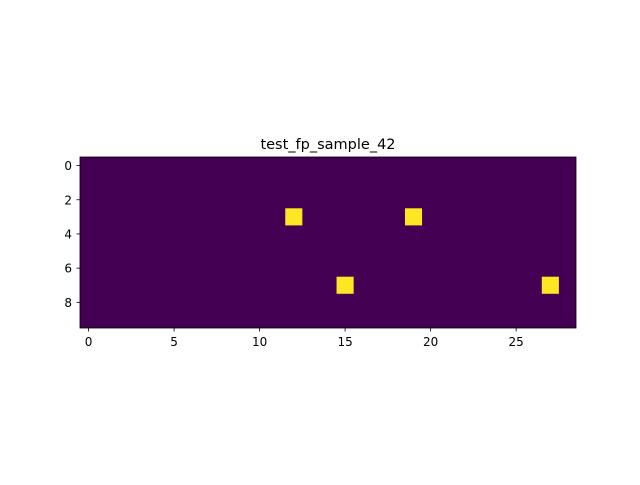 This screenshot has height=485, width=640. What do you see at coordinates (68, 303) in the screenshot?
I see `y-tick-label: 8` at bounding box center [68, 303].